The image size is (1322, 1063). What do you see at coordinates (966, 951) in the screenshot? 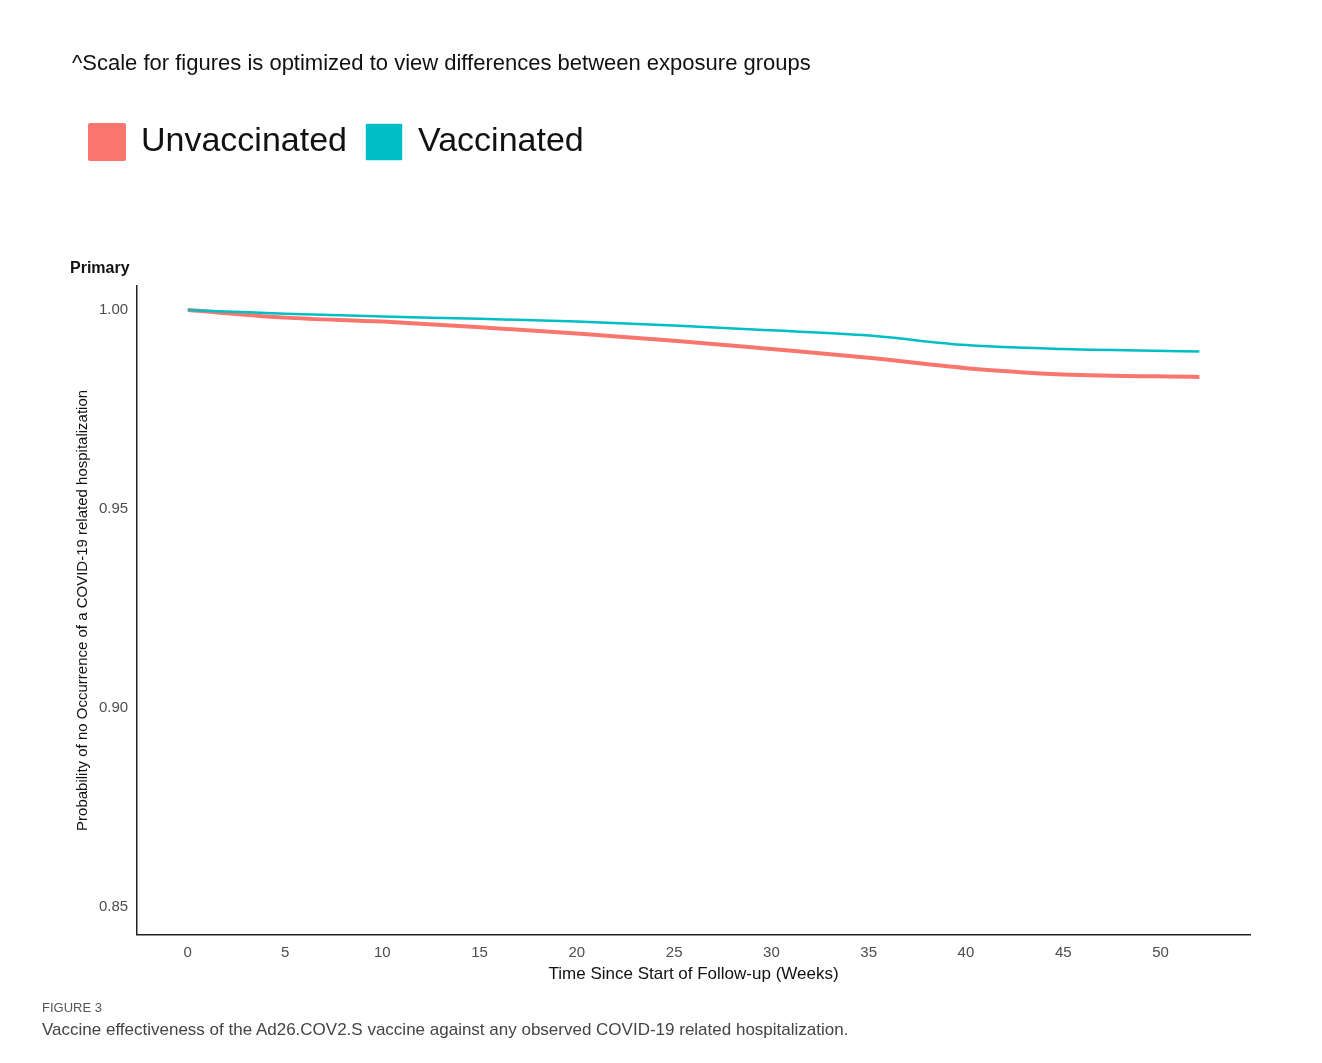
I see `x-tick-label: 40` at bounding box center [966, 951].